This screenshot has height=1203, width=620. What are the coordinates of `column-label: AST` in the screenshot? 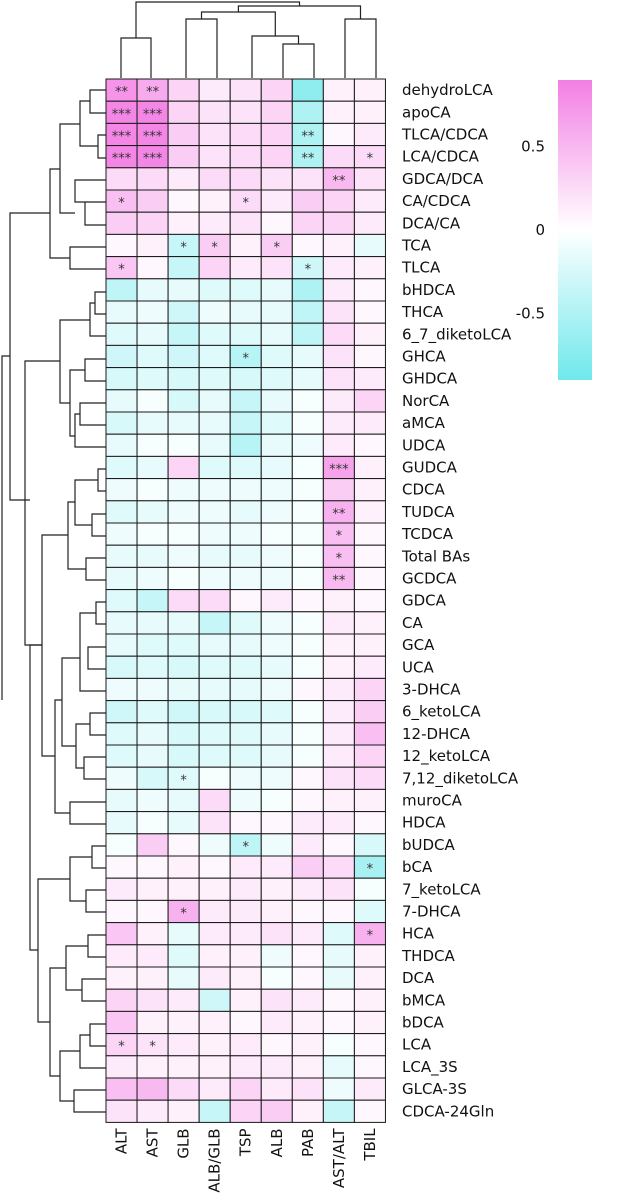 It's located at (153, 1143).